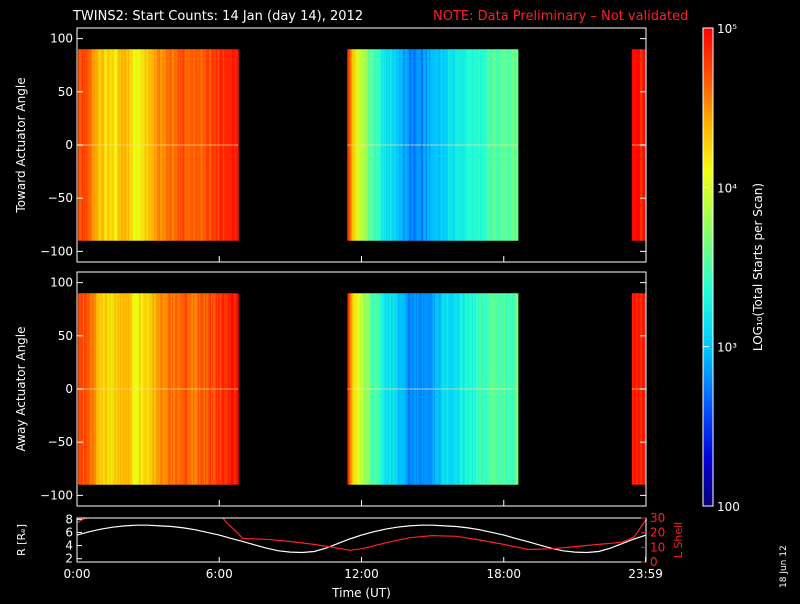 This screenshot has height=604, width=800. What do you see at coordinates (69, 532) in the screenshot?
I see `left-tick-label: 6` at bounding box center [69, 532].